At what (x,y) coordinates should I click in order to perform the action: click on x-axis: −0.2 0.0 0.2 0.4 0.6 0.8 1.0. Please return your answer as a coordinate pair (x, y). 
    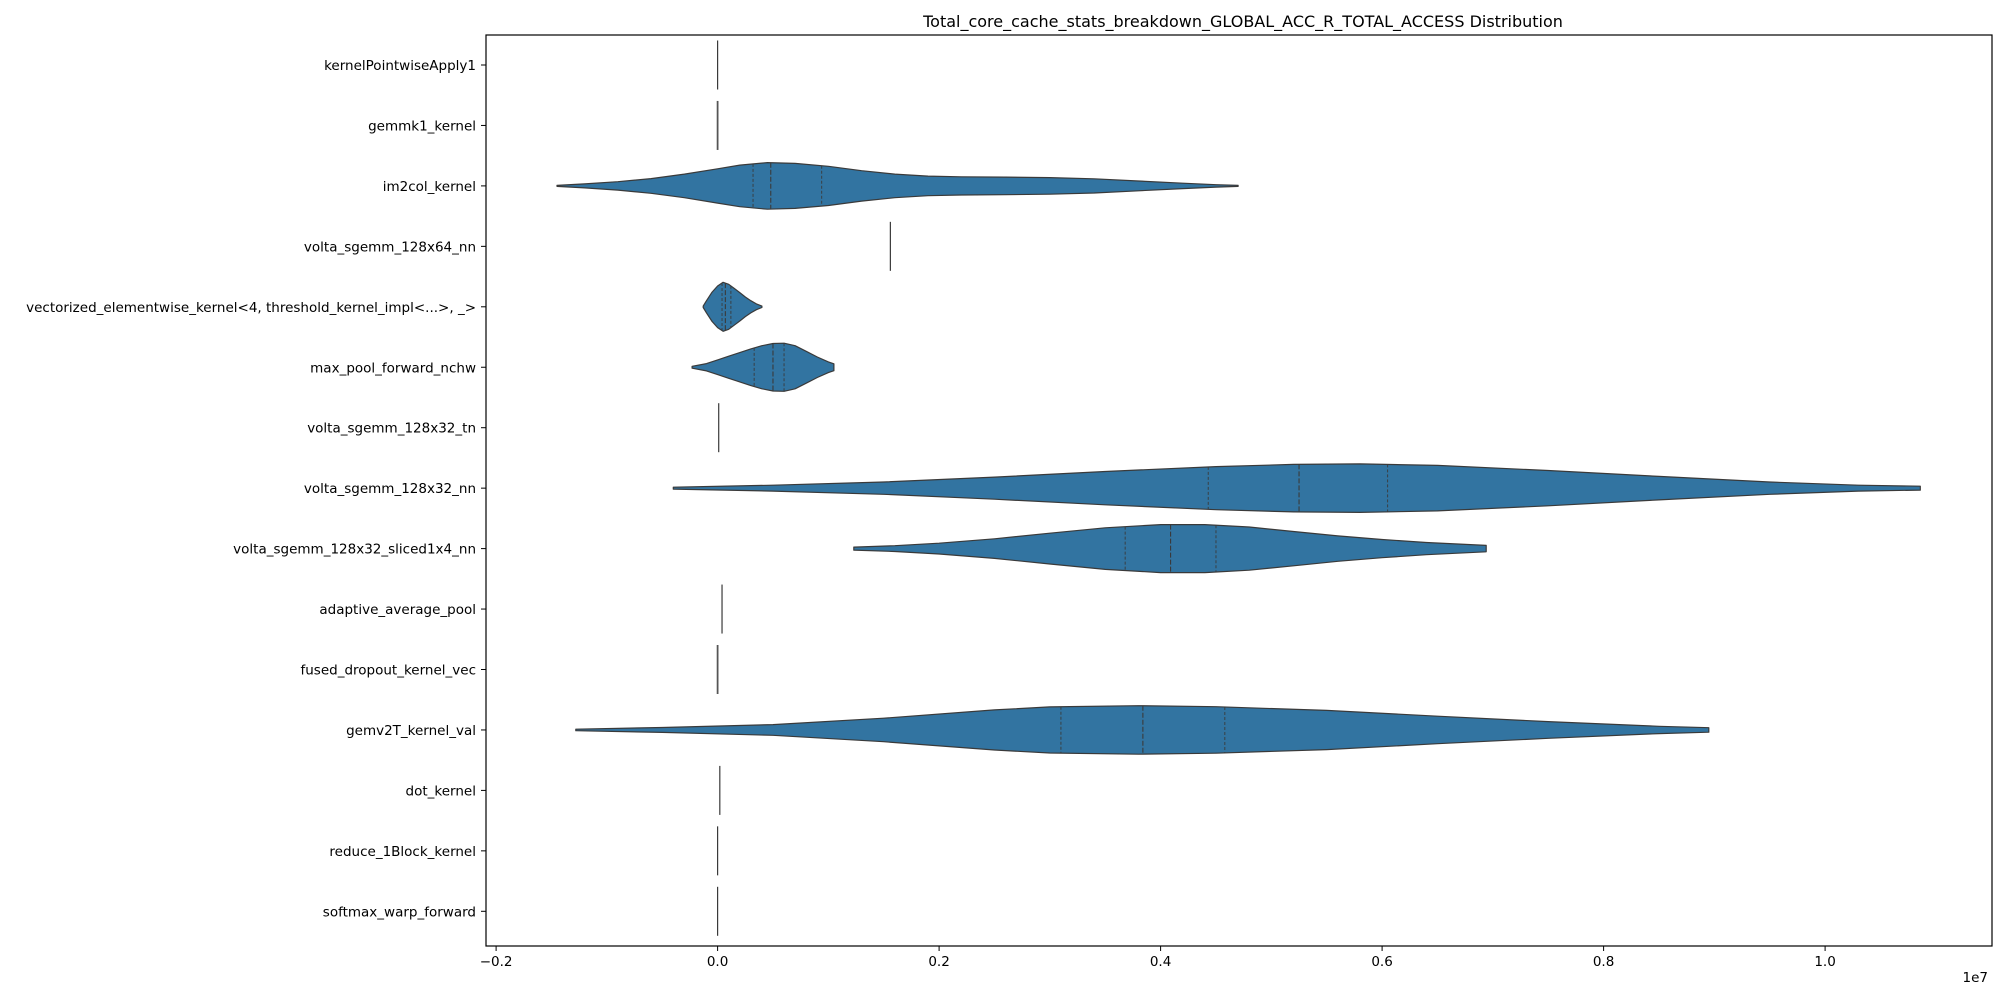
    Looking at the image, I should click on (1158, 958).